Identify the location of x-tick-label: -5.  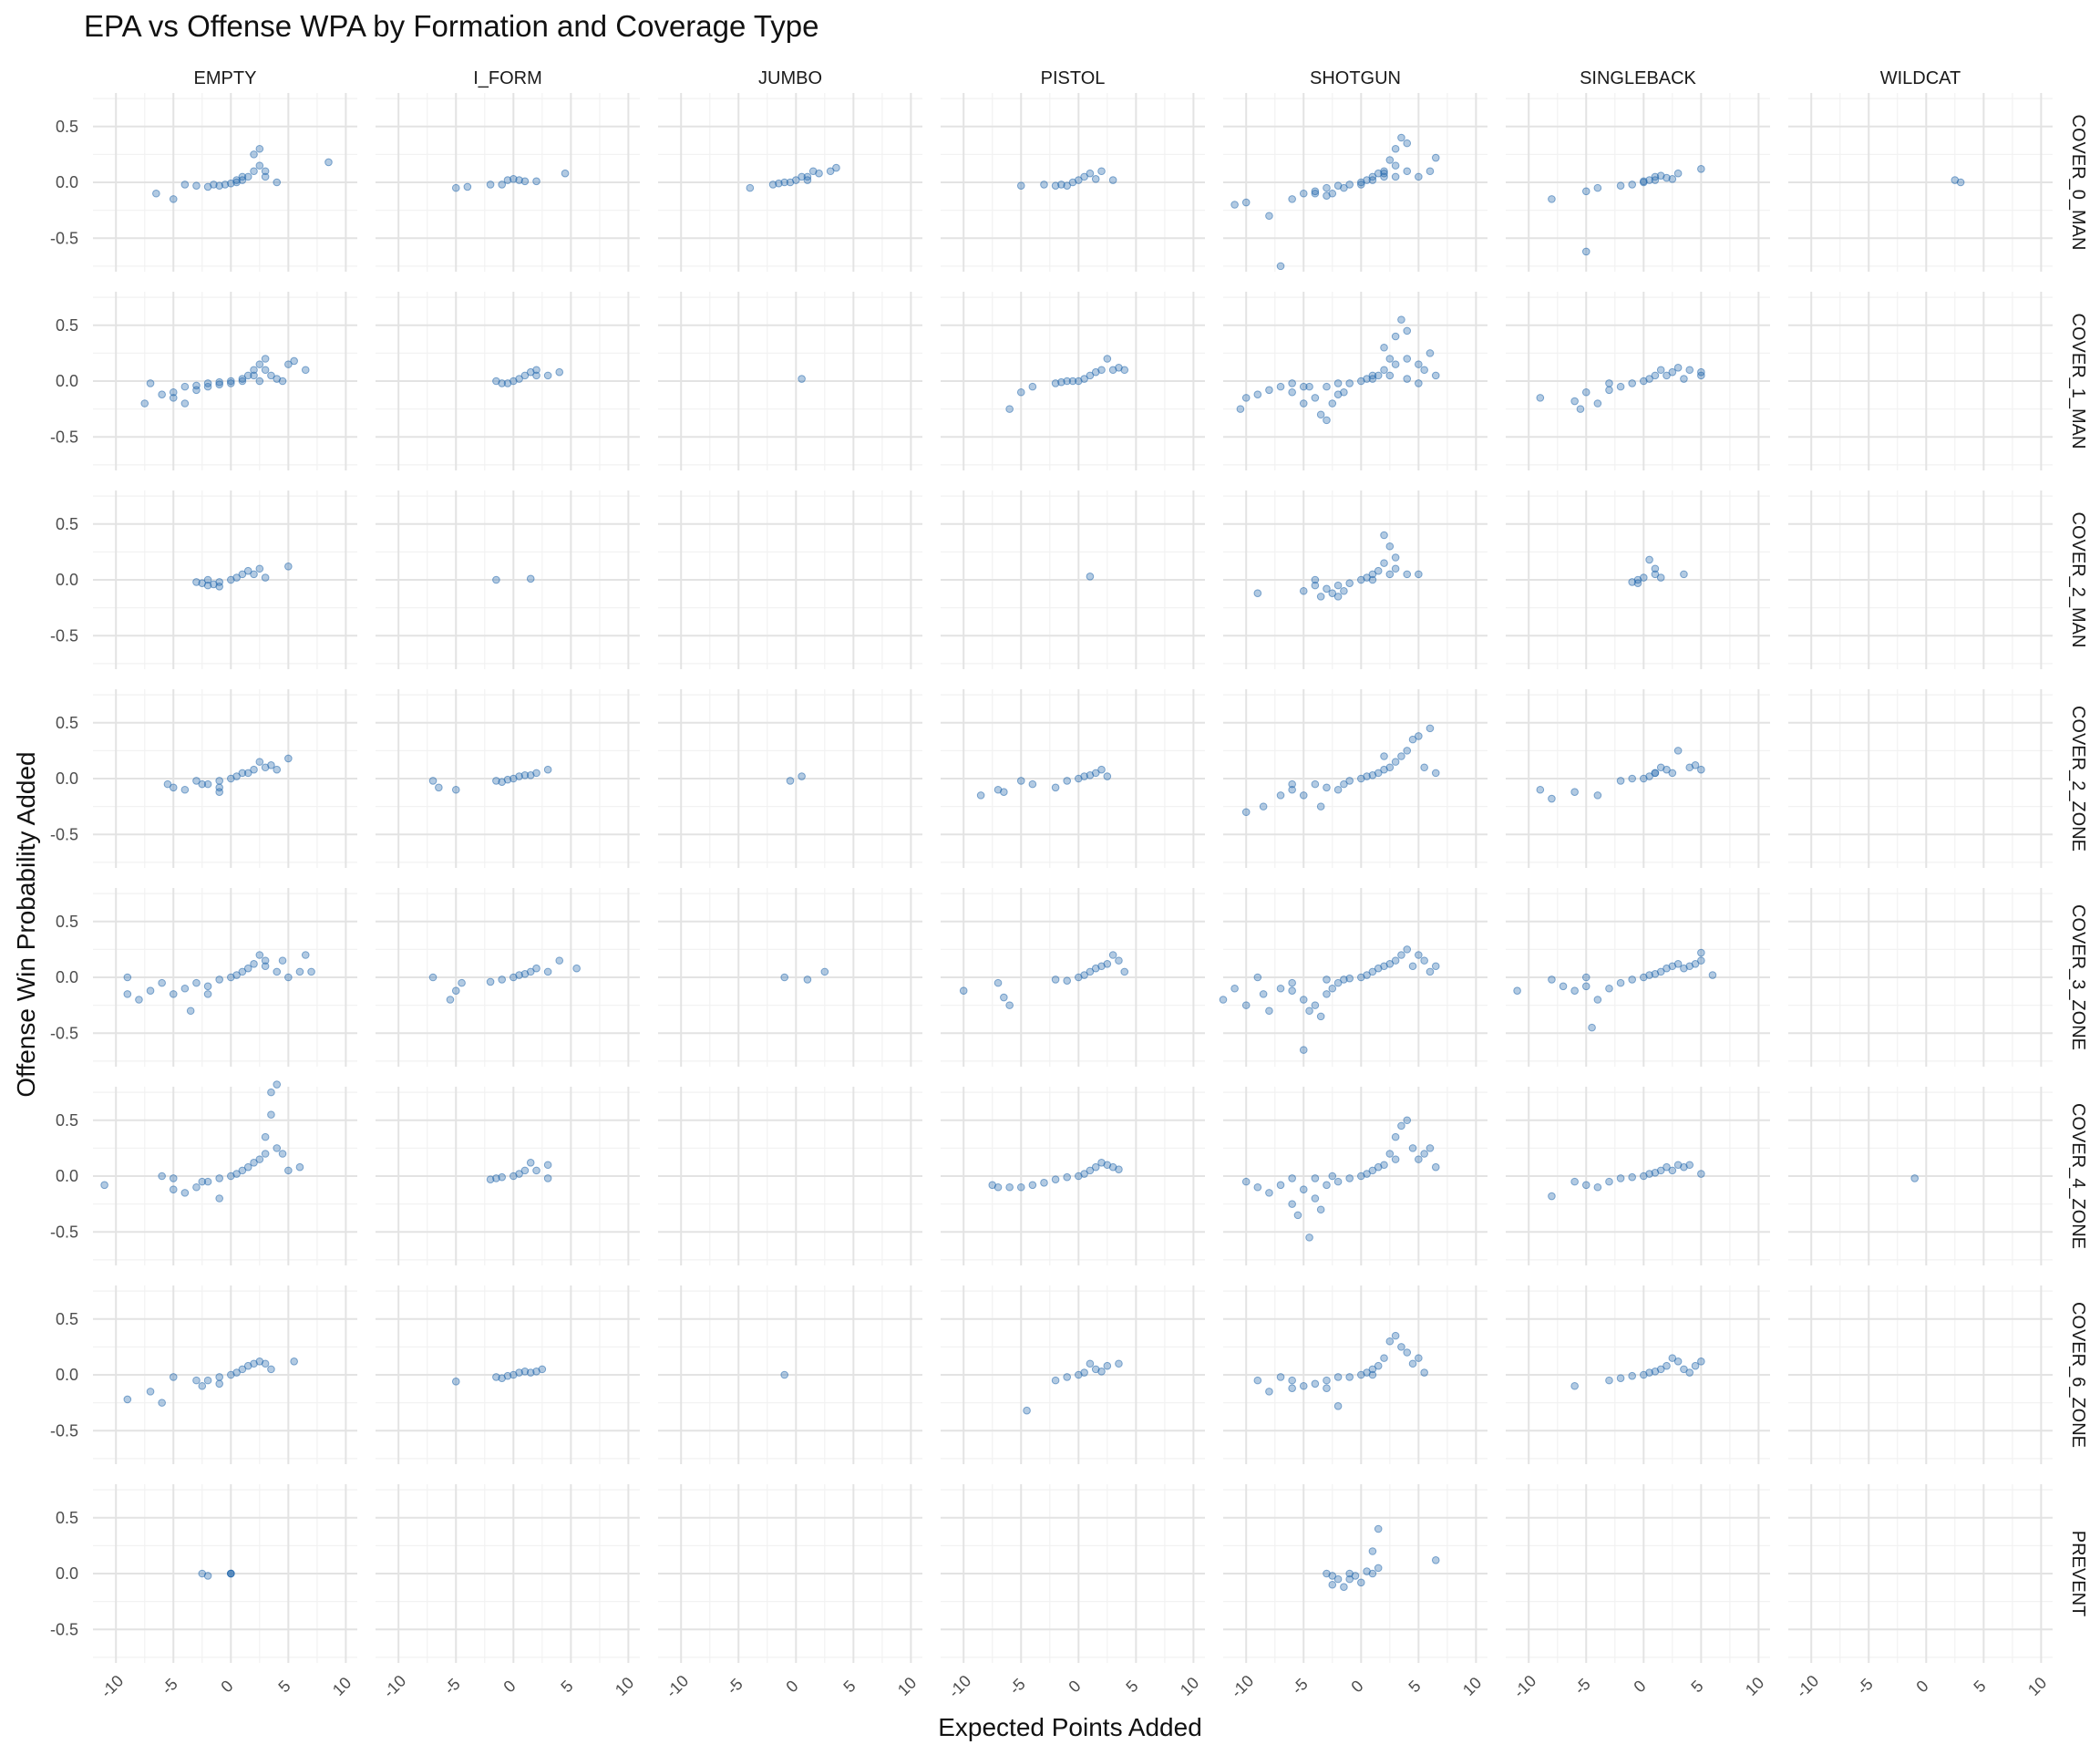
(1865, 1686).